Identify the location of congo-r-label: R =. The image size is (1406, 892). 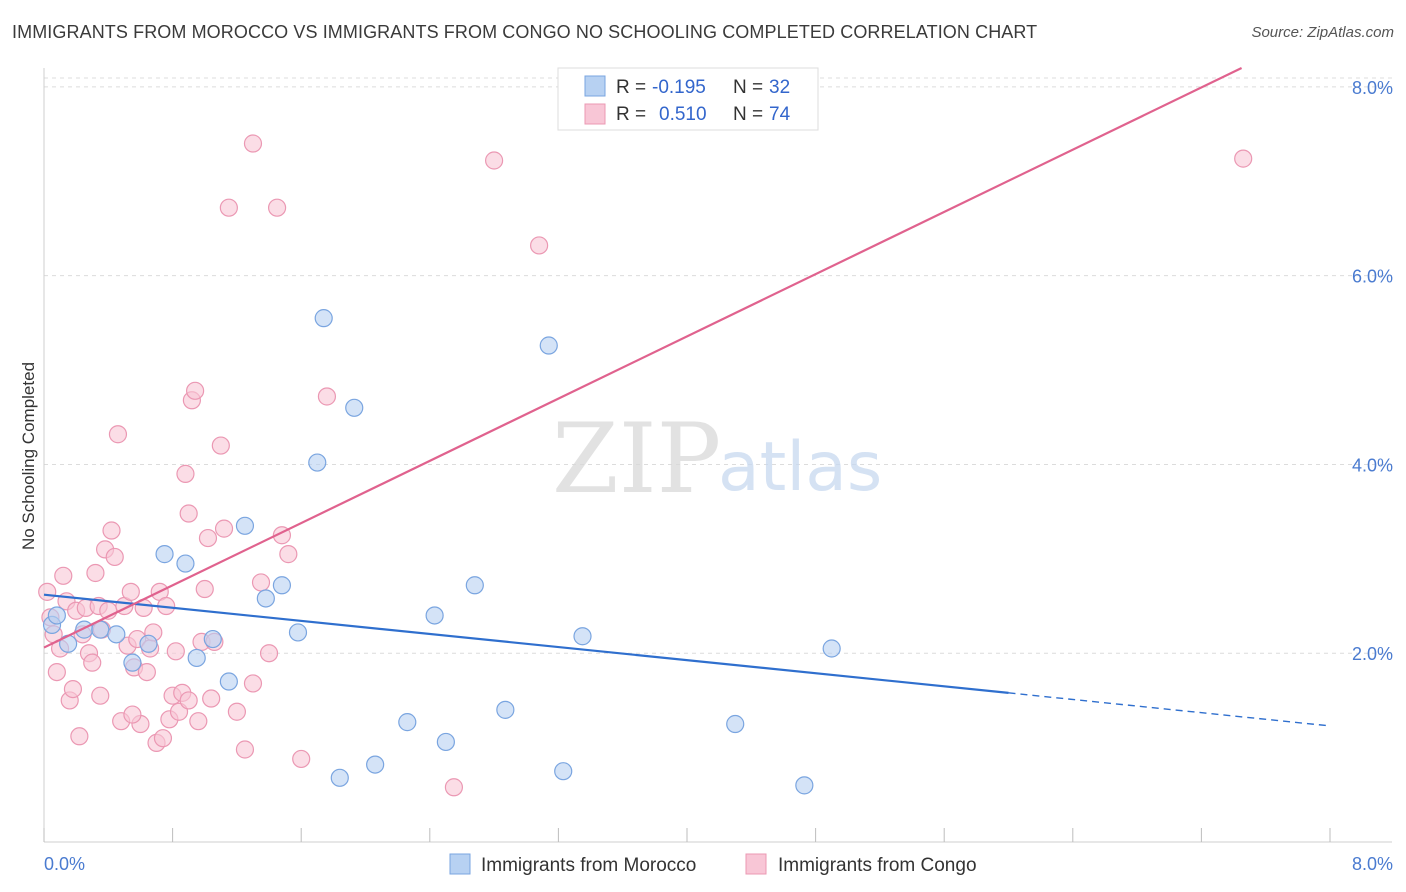
(631, 114).